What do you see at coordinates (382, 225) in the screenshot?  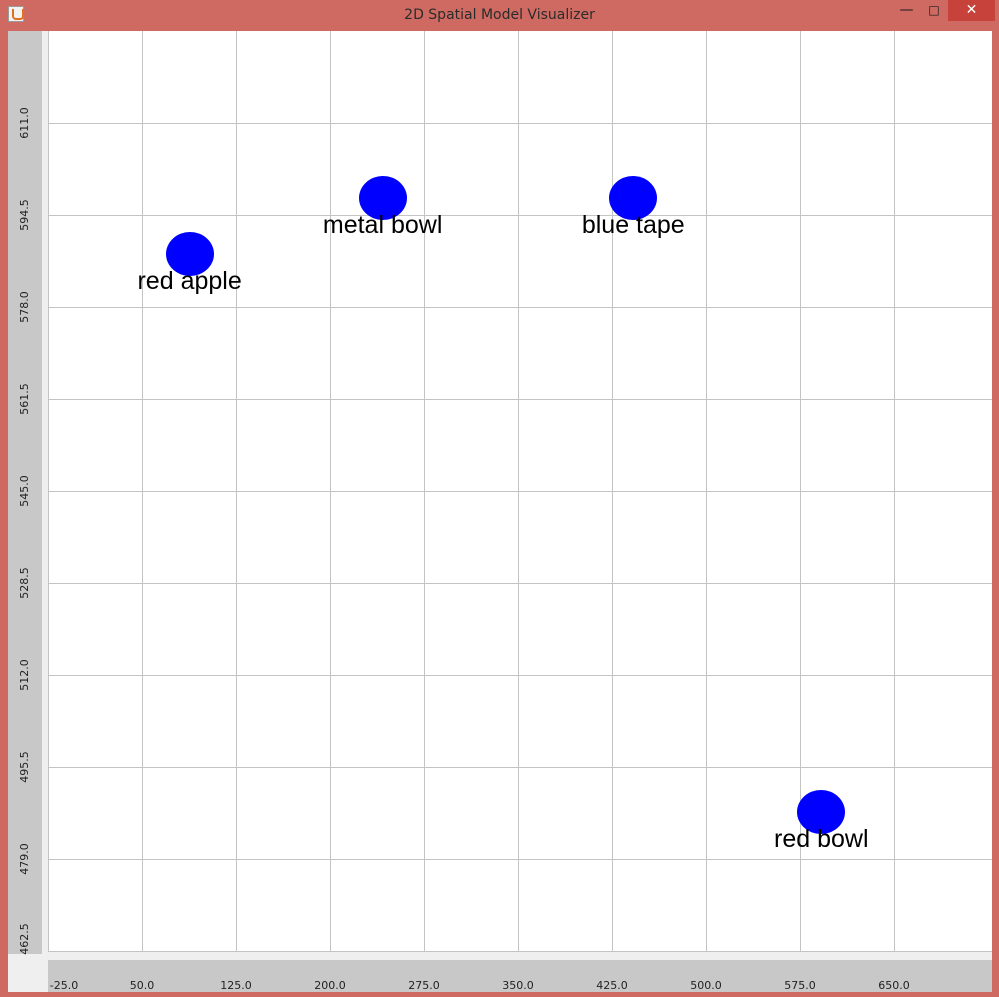 I see `object-label: metal bowl` at bounding box center [382, 225].